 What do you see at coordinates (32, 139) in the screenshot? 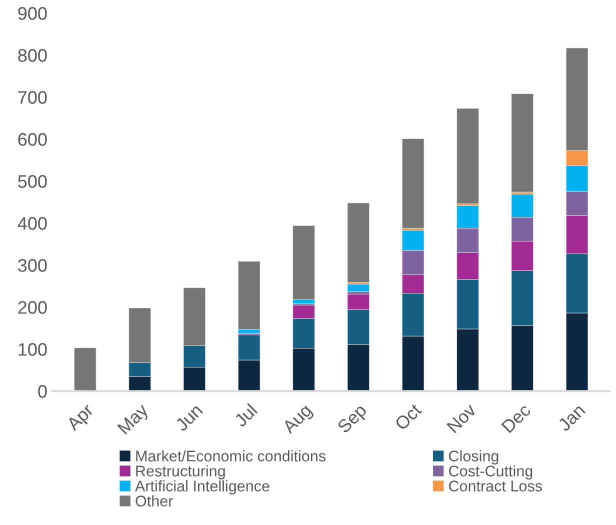
I see `y-tick-label: 600` at bounding box center [32, 139].